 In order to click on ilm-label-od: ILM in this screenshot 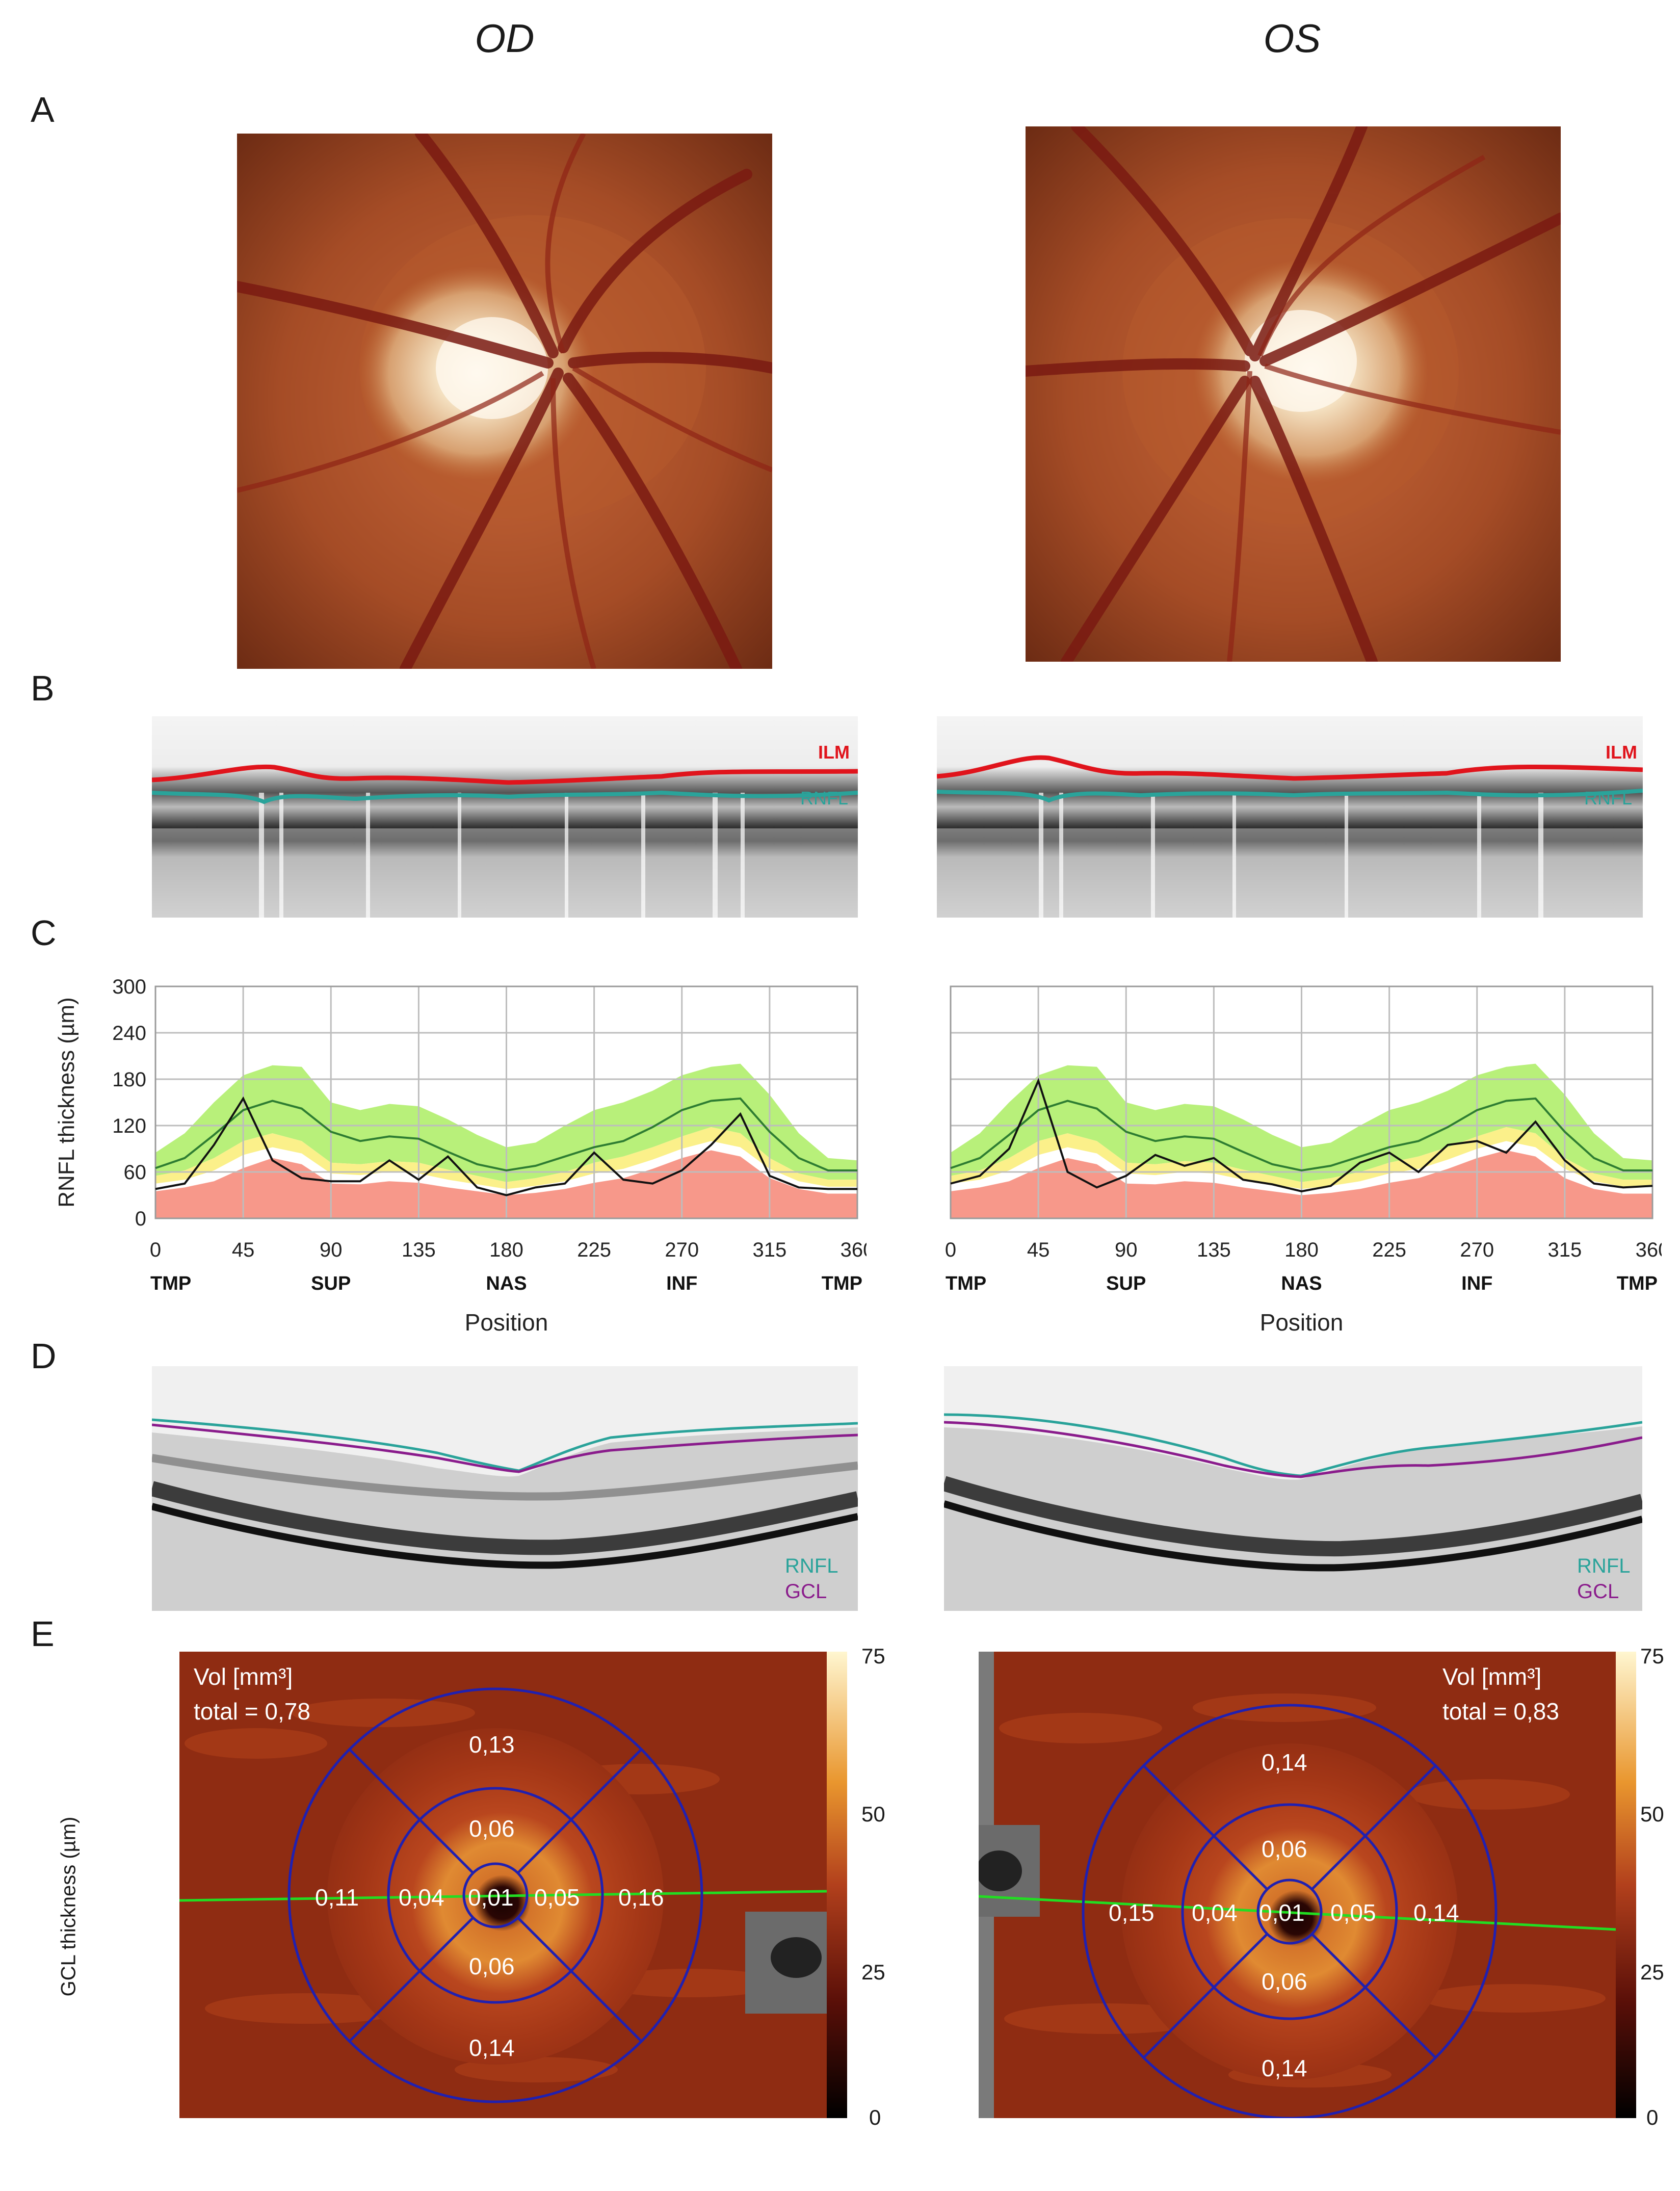, I will do `click(834, 752)`.